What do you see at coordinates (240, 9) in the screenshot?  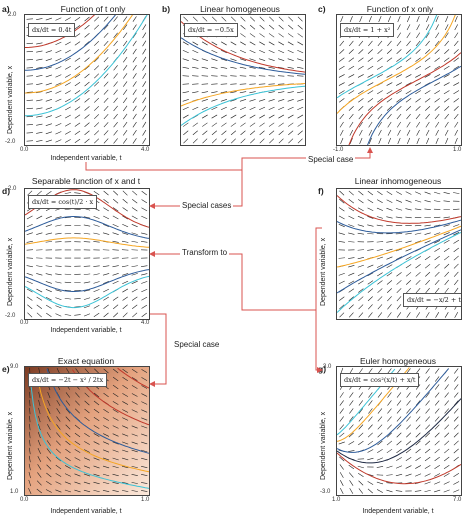 I see `panel-b-title: Linear homogeneous` at bounding box center [240, 9].